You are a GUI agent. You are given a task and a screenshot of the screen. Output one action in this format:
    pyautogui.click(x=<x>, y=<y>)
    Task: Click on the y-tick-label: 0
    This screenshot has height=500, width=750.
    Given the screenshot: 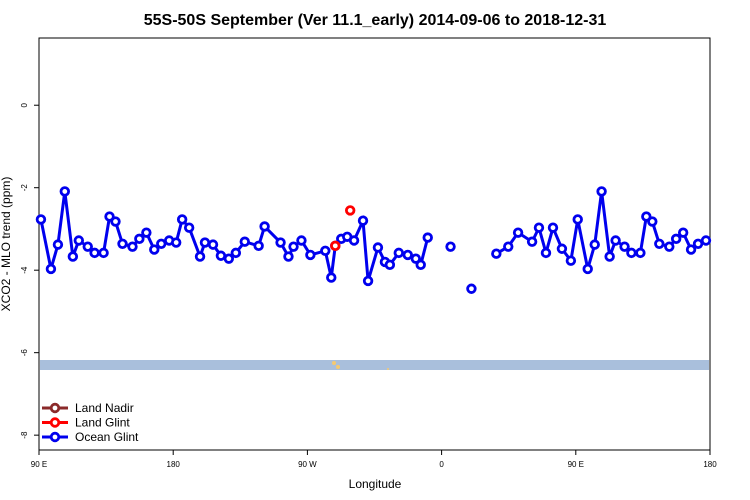 What is the action you would take?
    pyautogui.click(x=24, y=104)
    